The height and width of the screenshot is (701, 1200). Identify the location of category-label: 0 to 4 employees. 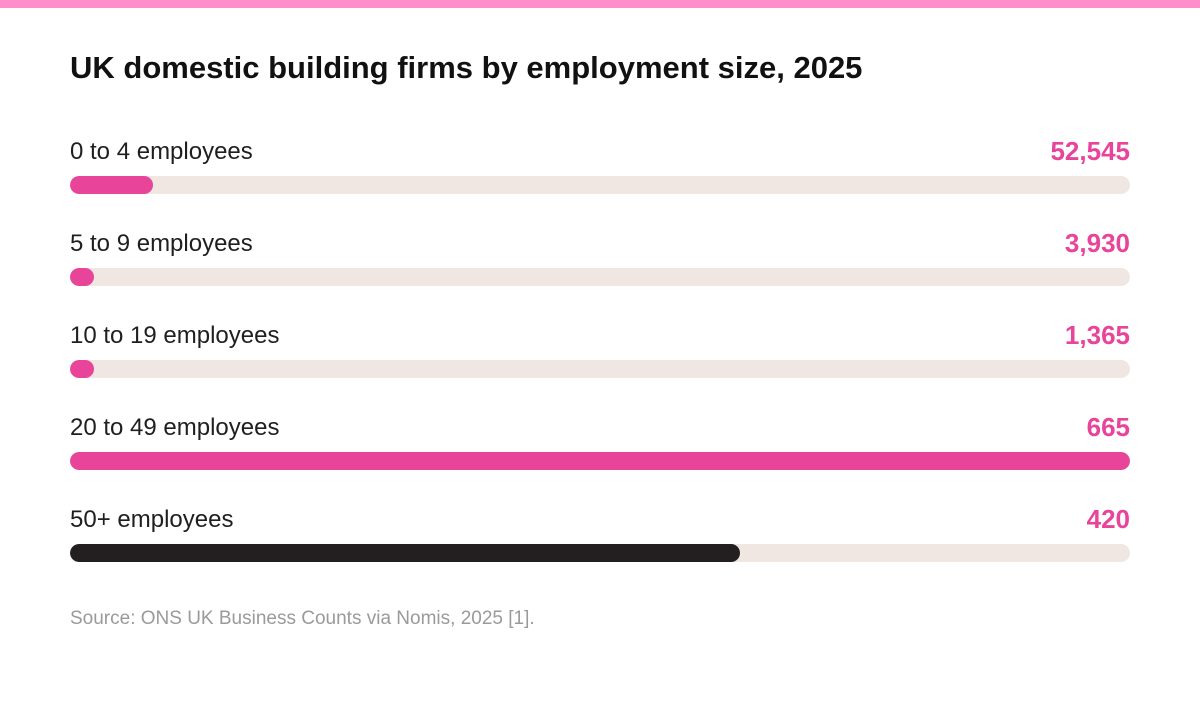
(161, 151).